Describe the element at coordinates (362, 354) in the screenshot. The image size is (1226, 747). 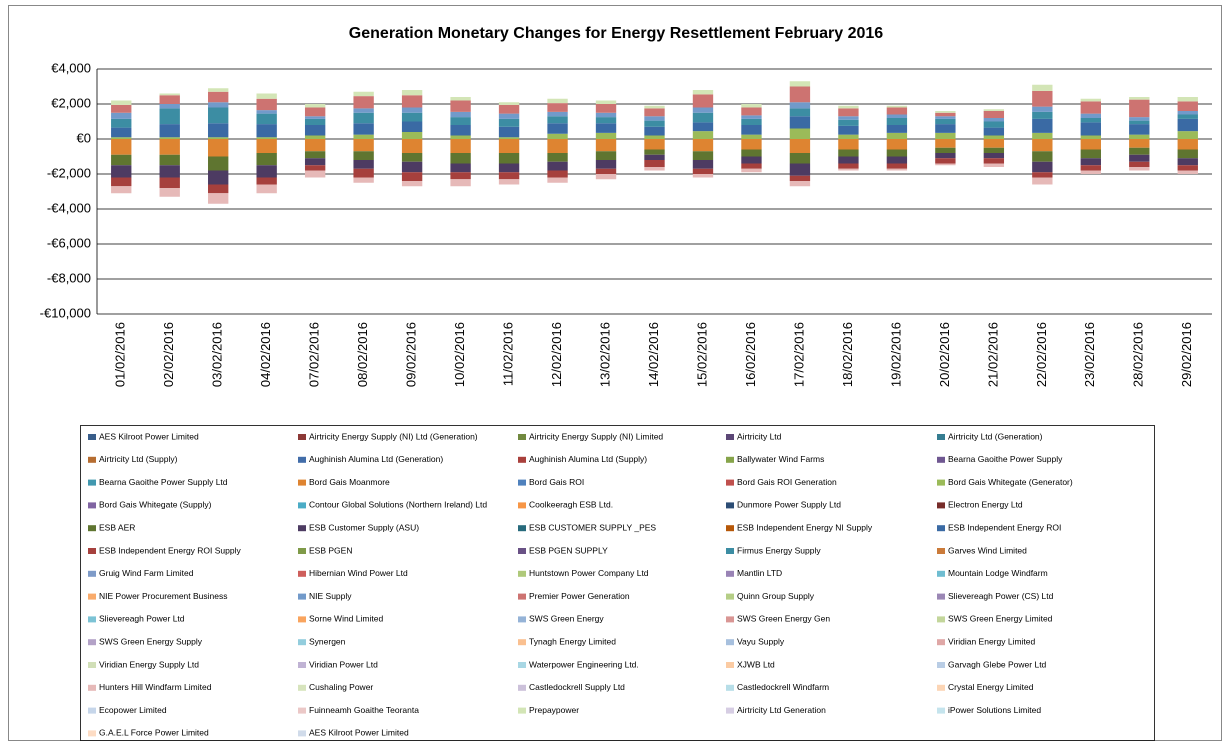
I see `x-tick-label: 08/02/2016` at that location.